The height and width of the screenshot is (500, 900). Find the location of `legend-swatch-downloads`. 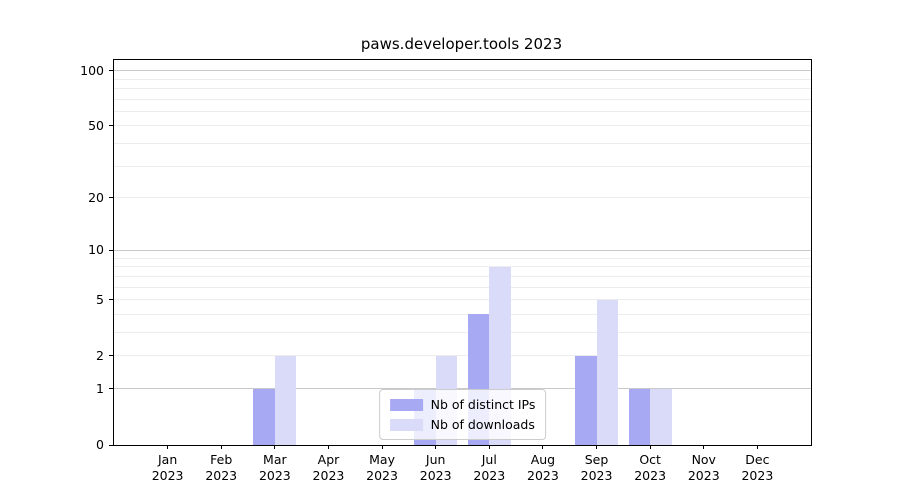

legend-swatch-downloads is located at coordinates (406, 424).